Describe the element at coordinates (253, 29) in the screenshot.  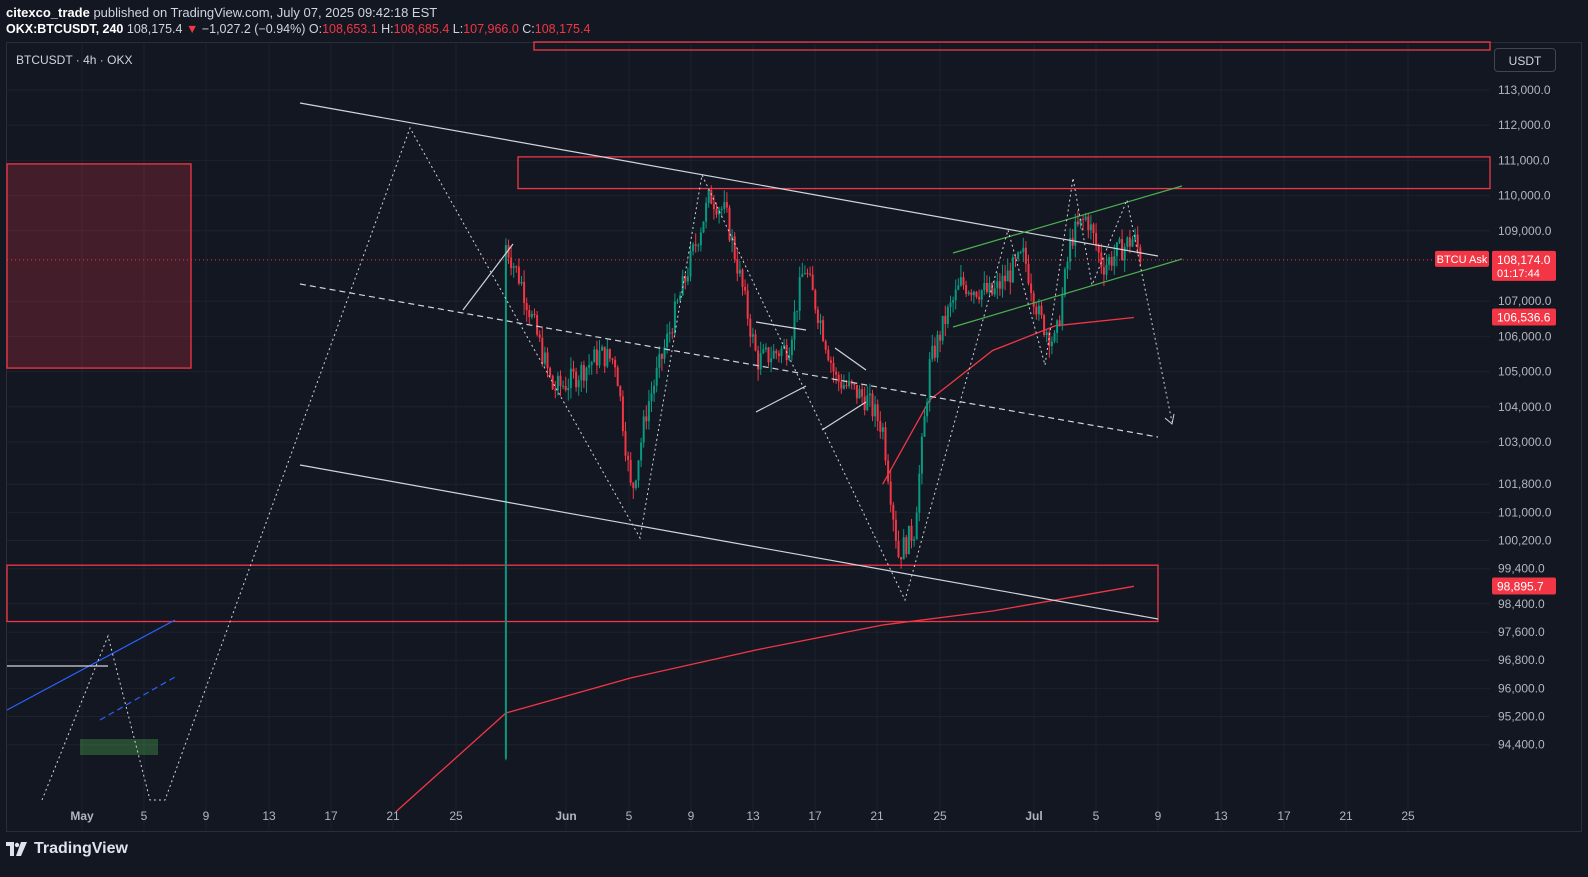
I see `price-change: −1,027.2 (−0.94%)` at that location.